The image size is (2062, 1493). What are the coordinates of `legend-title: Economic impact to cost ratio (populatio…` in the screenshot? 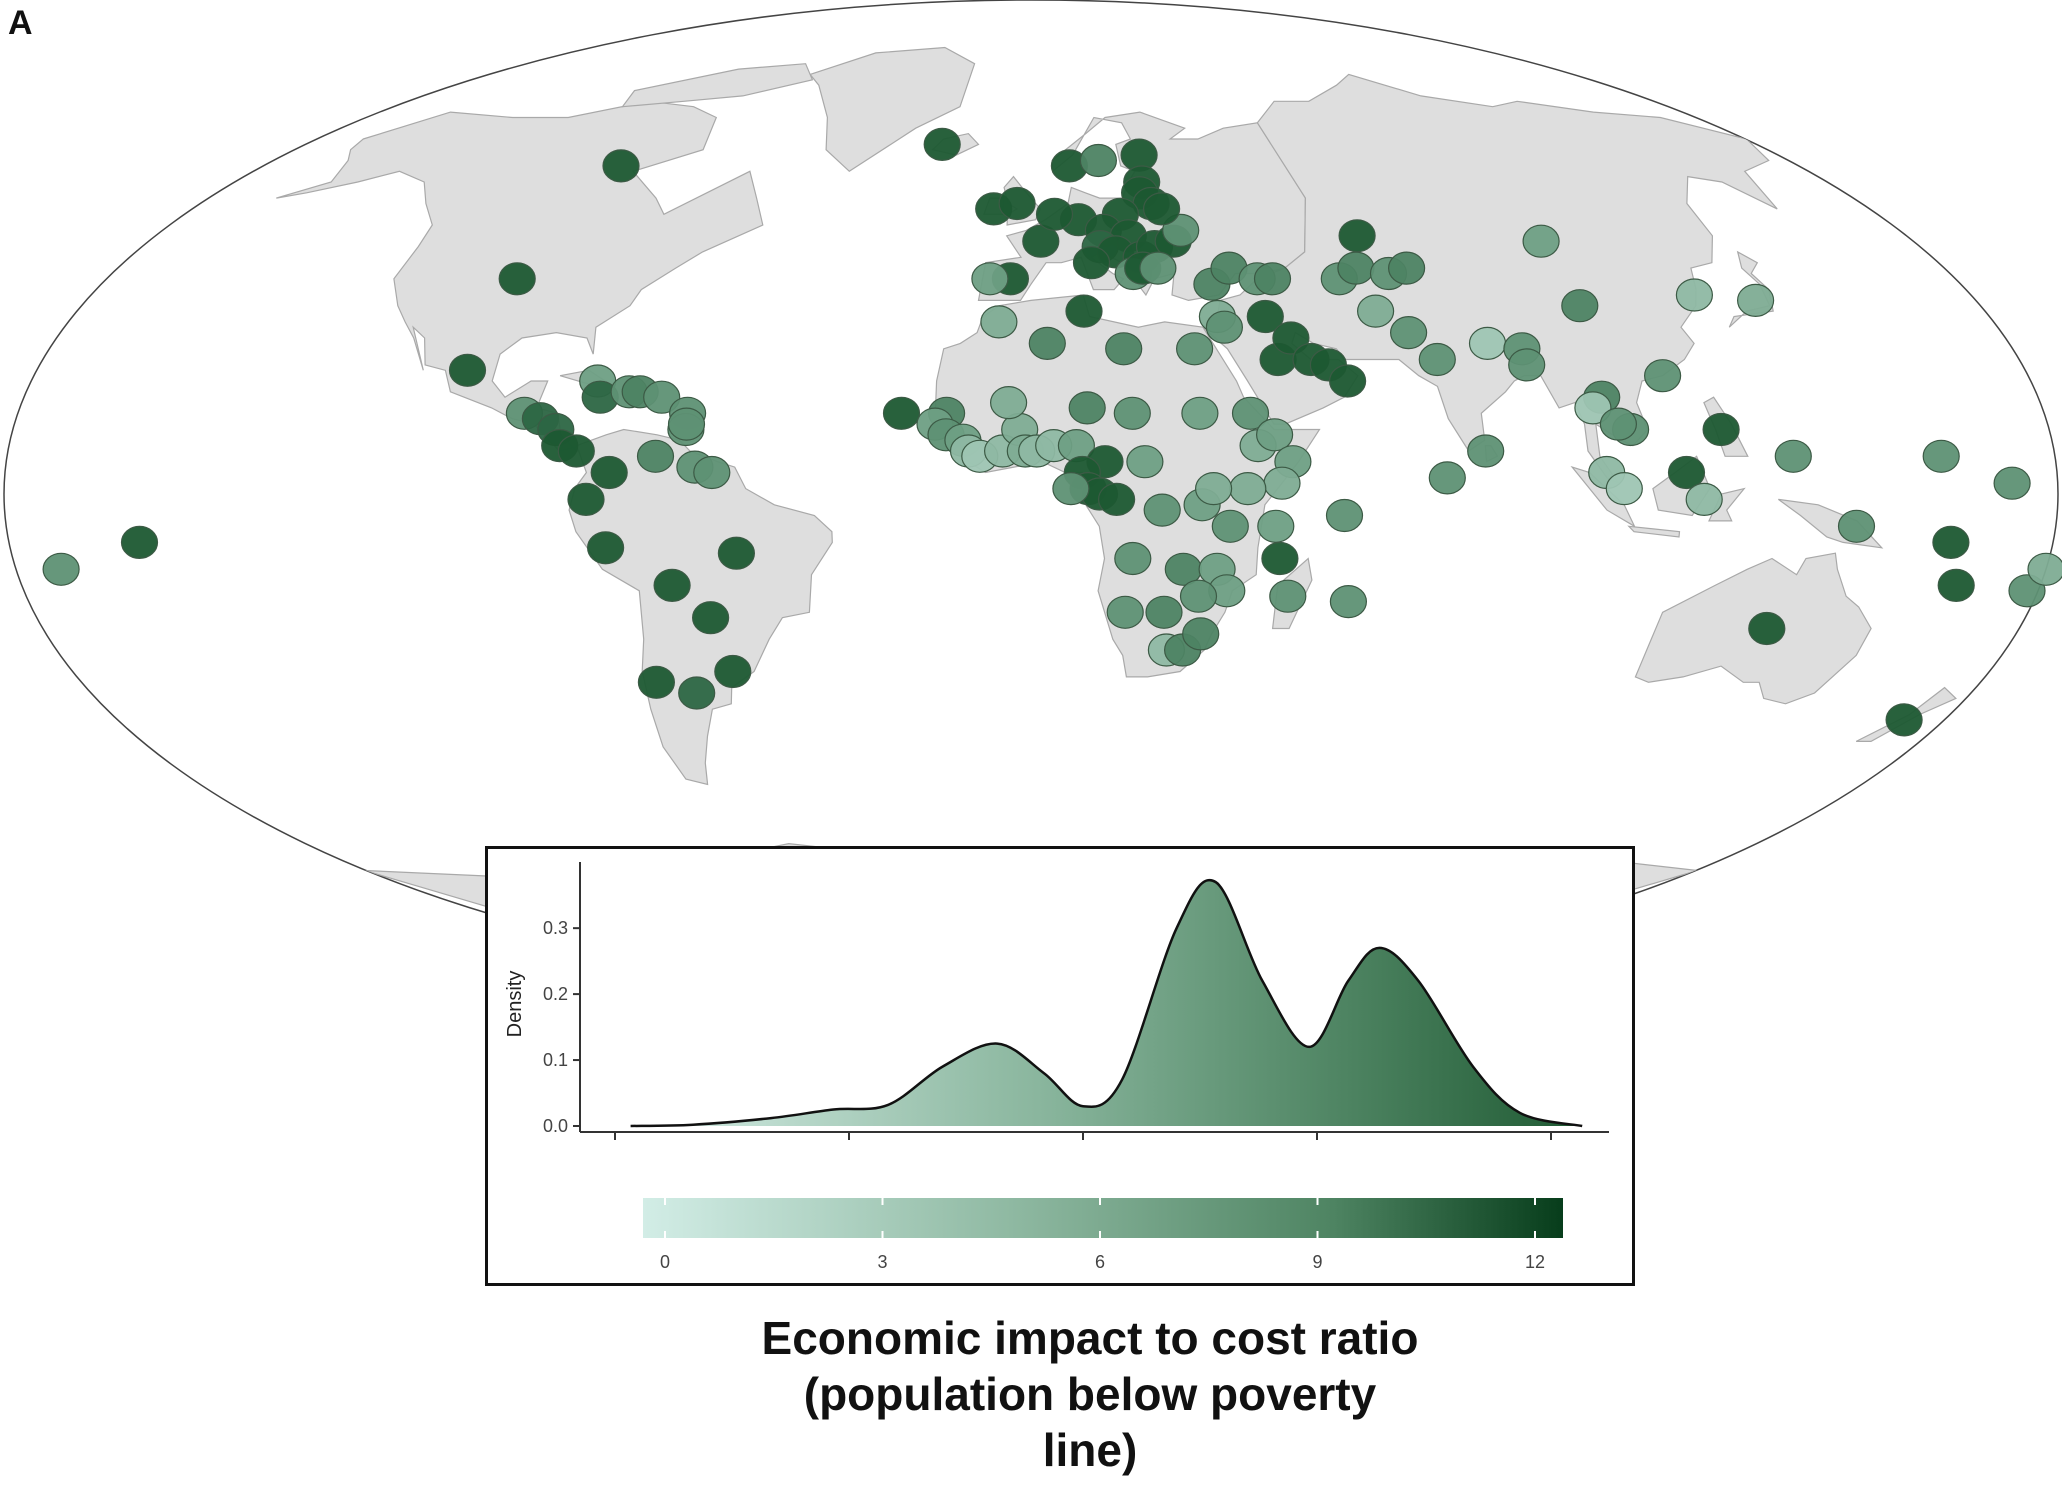 It's located at (1090, 1394).